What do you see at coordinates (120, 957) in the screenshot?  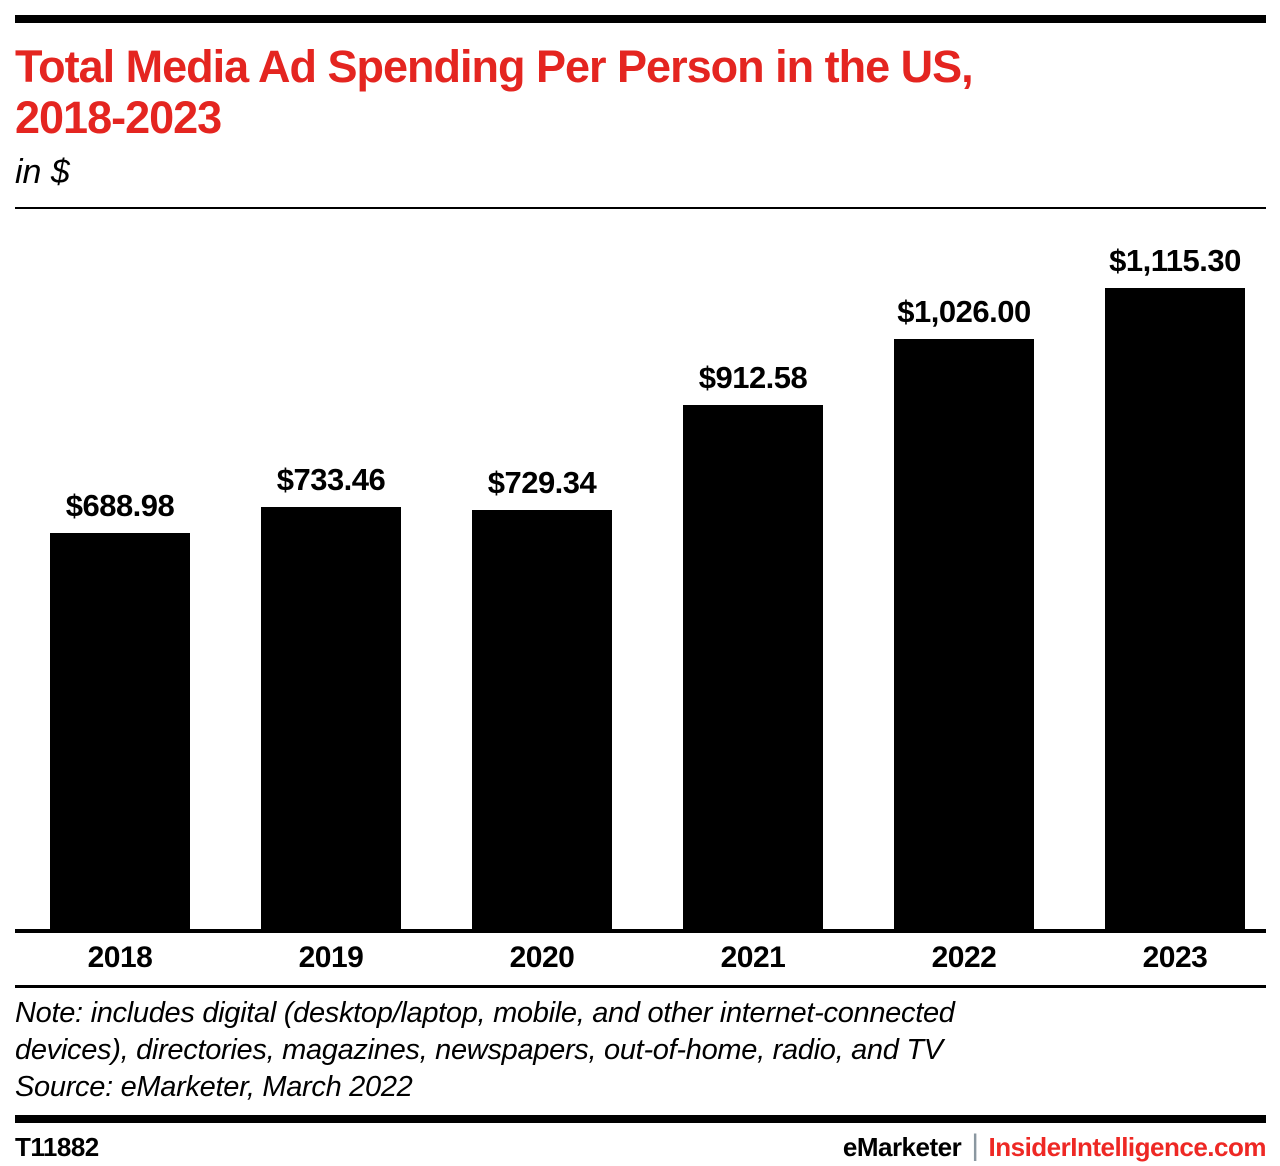 I see `x-axis-label-2018: 2018` at bounding box center [120, 957].